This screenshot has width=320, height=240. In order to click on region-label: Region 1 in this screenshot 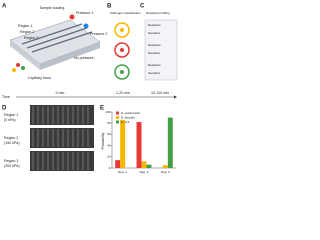, I will do `click(25, 26)`.